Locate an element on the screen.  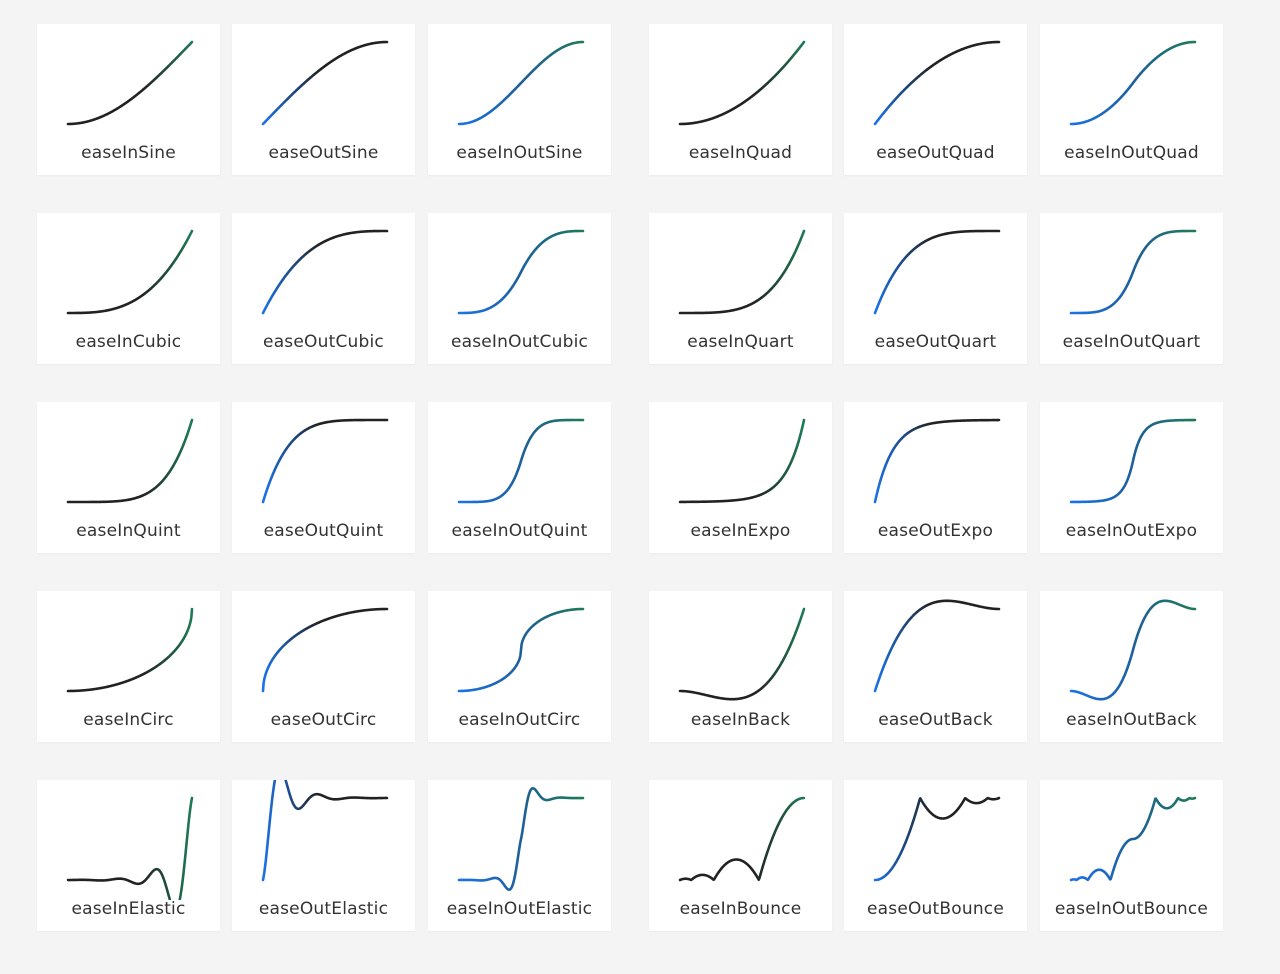
easing-label: easeInOutQuad is located at coordinates (1131, 153).